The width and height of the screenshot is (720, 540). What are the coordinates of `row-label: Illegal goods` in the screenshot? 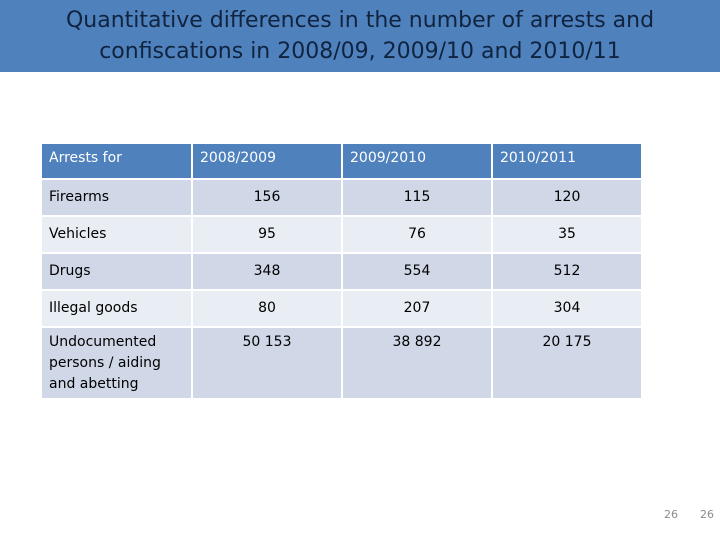 It's located at (117, 309).